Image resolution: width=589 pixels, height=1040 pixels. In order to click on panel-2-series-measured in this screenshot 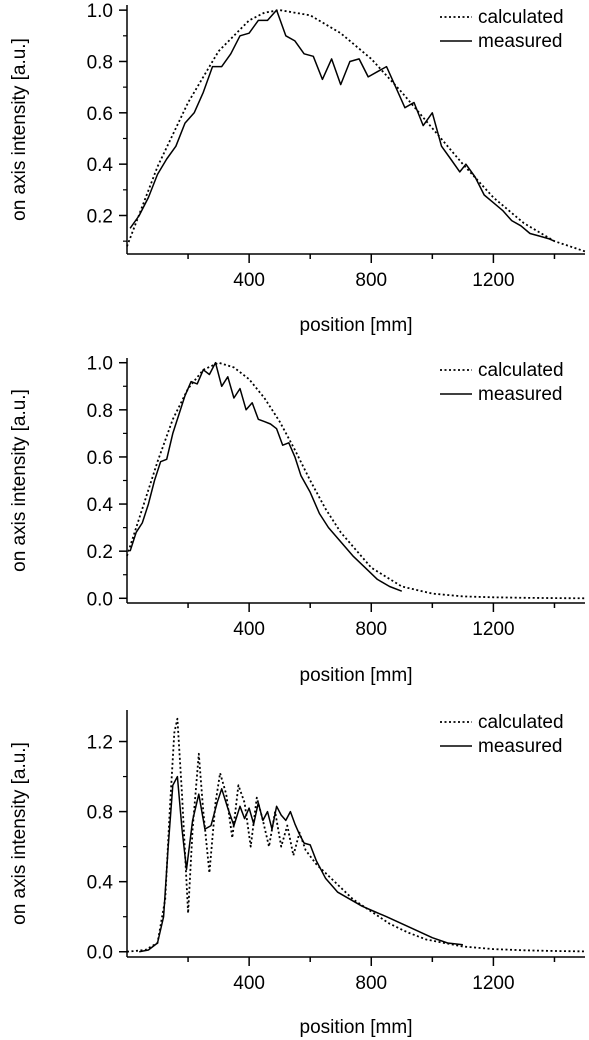, I will do `click(266, 476)`.